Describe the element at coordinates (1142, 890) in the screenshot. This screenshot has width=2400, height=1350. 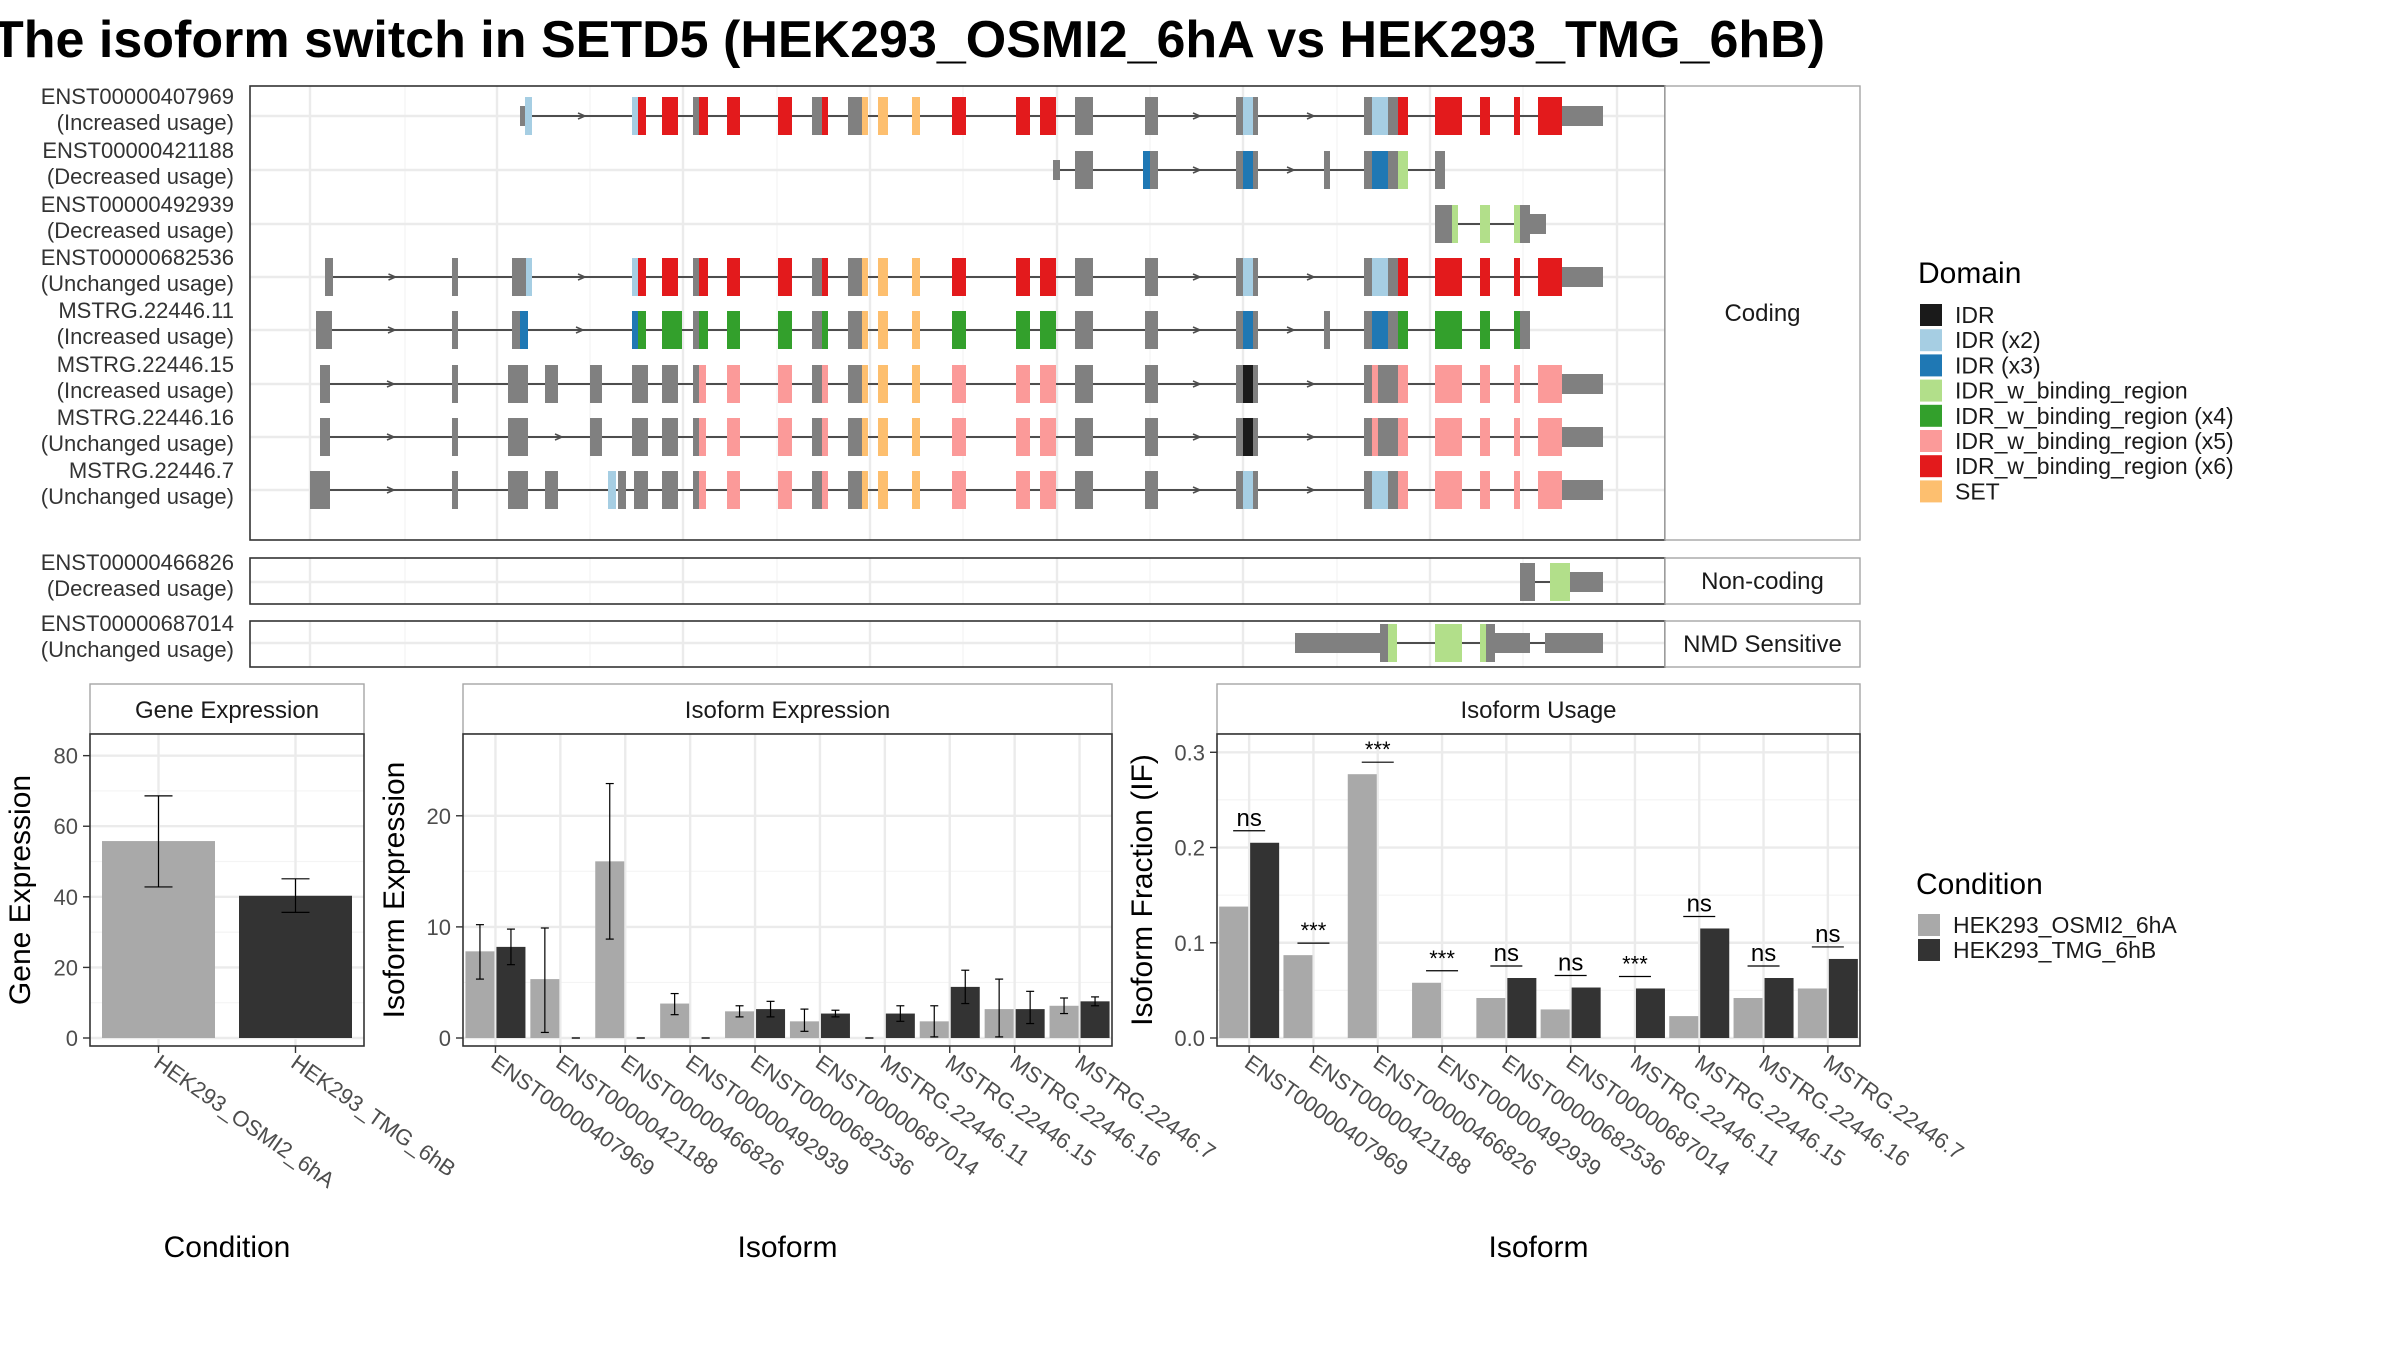
I see `y-axis-title: Isoform Fraction (IF)` at that location.